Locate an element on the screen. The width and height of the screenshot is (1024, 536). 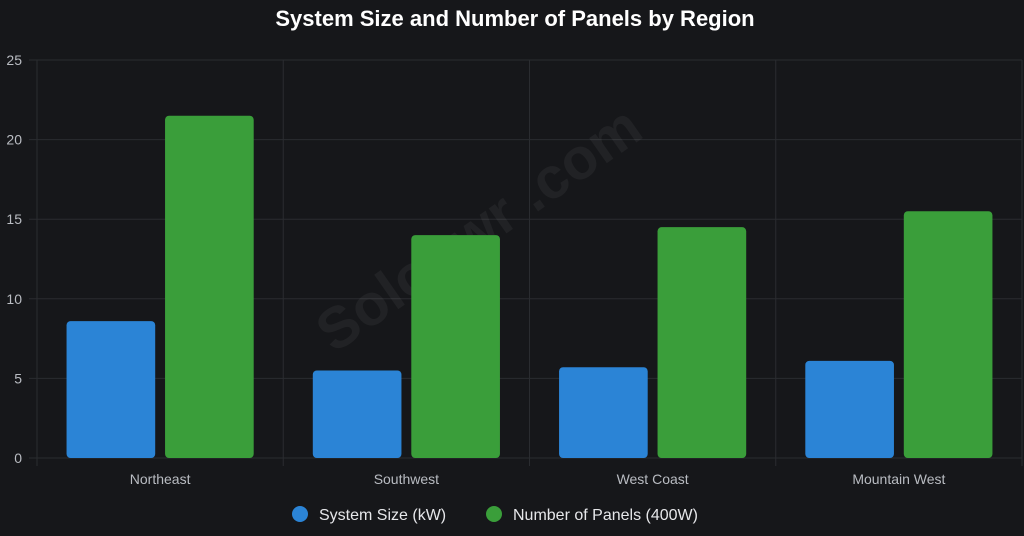
y-tick-label: 15 is located at coordinates (14, 219).